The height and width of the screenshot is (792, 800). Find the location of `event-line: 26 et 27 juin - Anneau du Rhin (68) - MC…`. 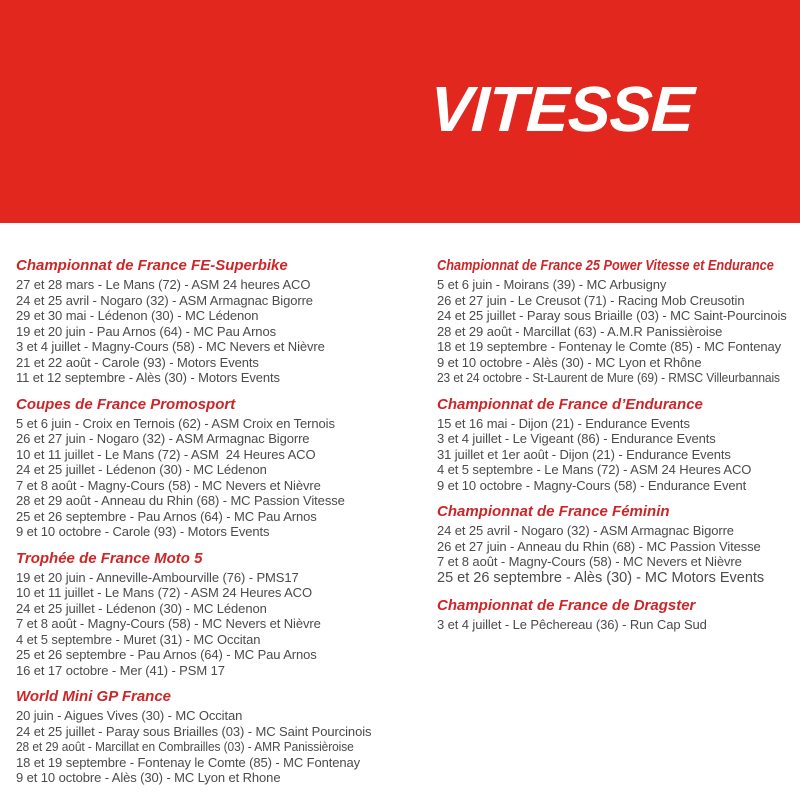

event-line: 26 et 27 juin - Anneau du Rhin (68) - MC… is located at coordinates (599, 546).